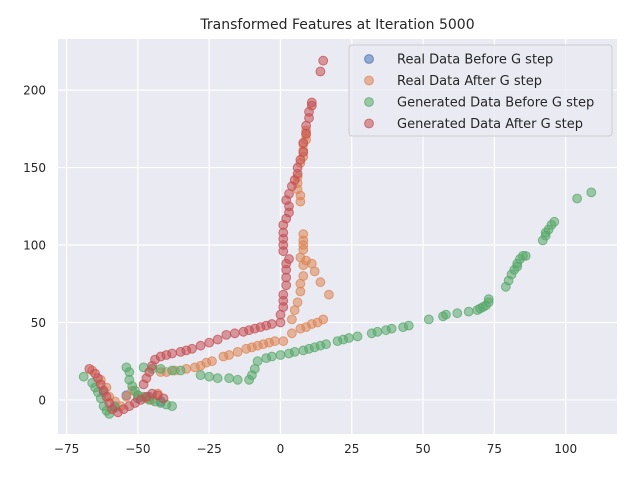 The height and width of the screenshot is (480, 640). I want to click on x-tick-label: −75, so click(66, 449).